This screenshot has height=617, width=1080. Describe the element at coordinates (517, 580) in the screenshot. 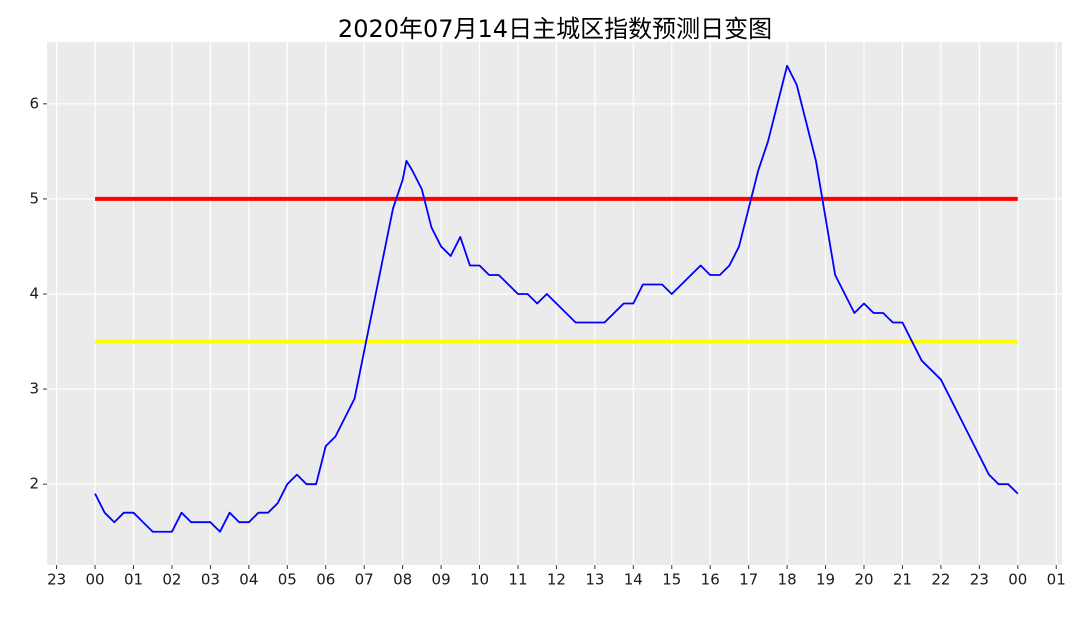

I see `x-tick-label: 11` at that location.